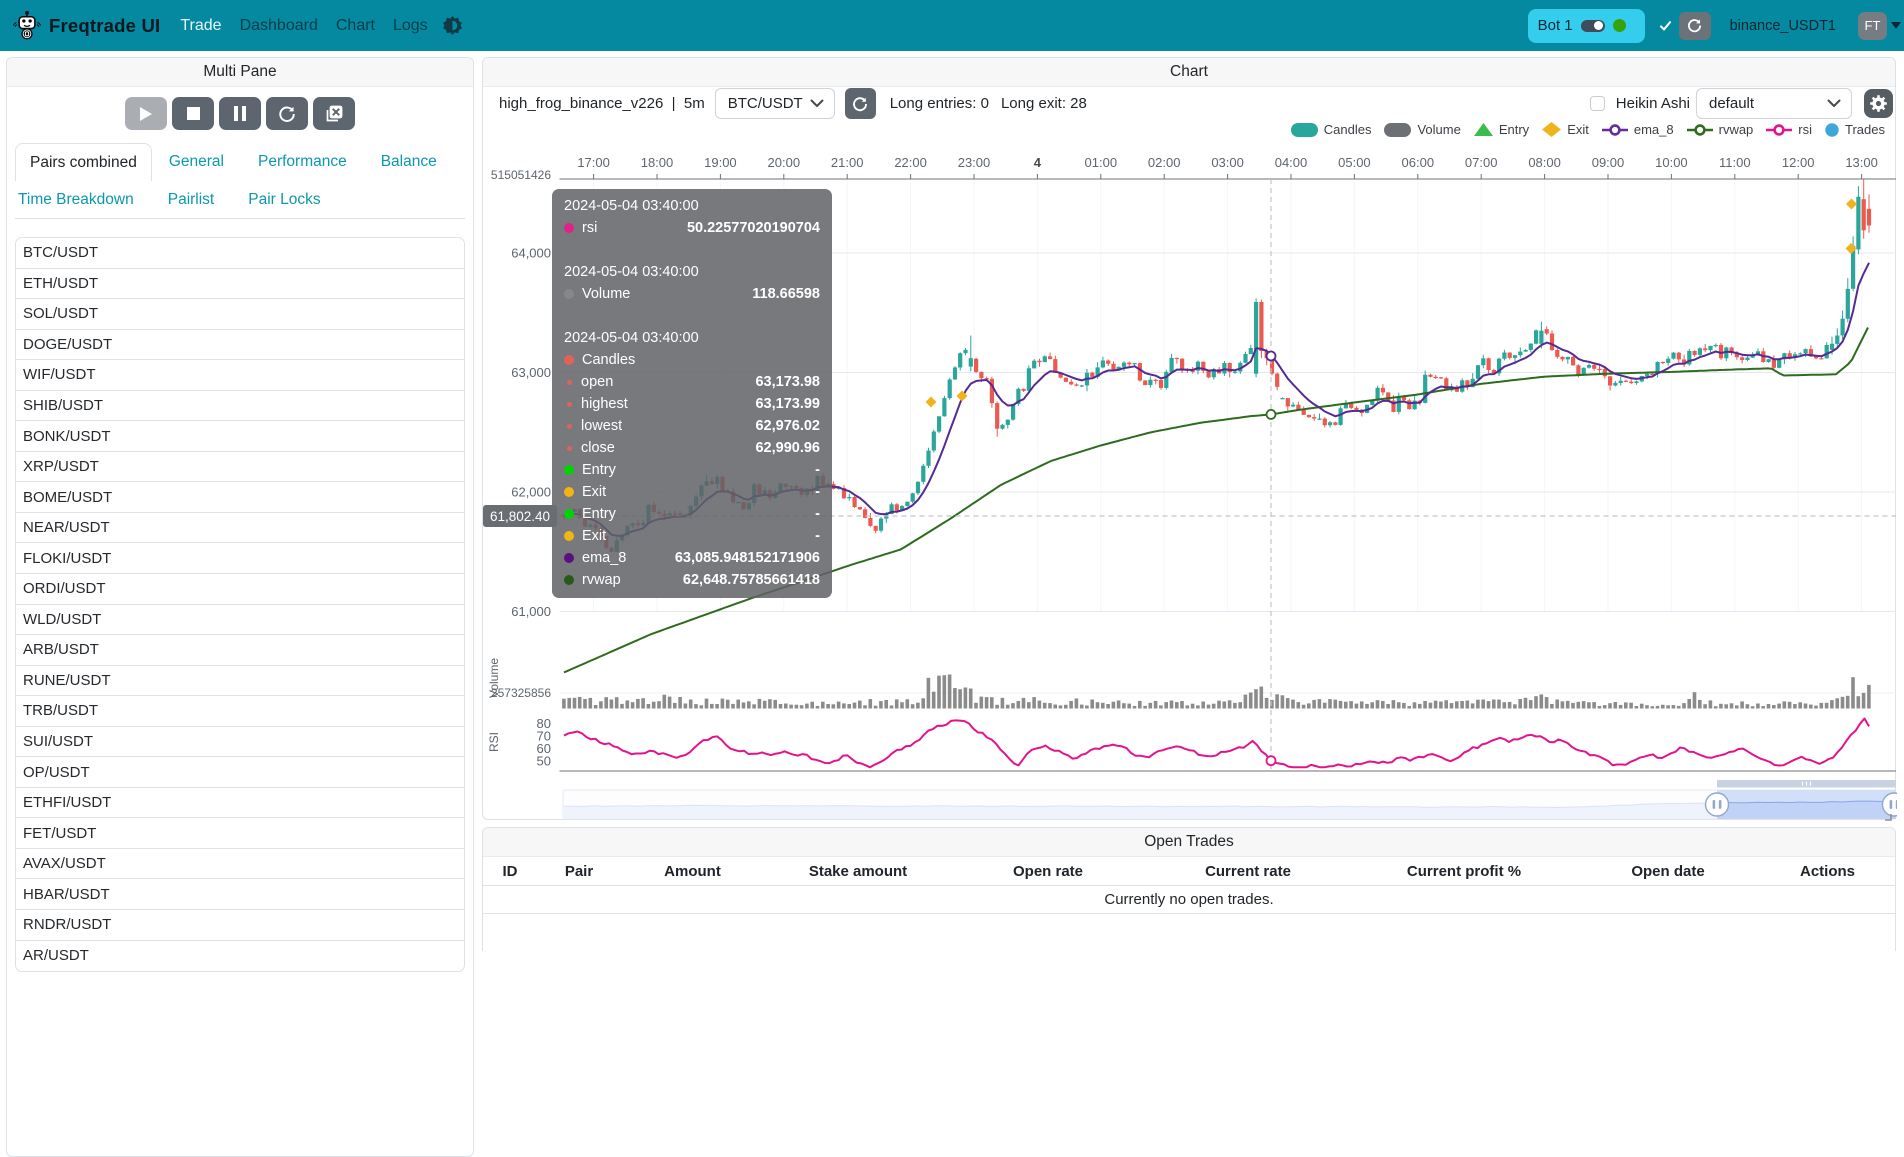 Image resolution: width=1904 pixels, height=1157 pixels. What do you see at coordinates (720, 162) in the screenshot?
I see `svg-text: 19:00` at bounding box center [720, 162].